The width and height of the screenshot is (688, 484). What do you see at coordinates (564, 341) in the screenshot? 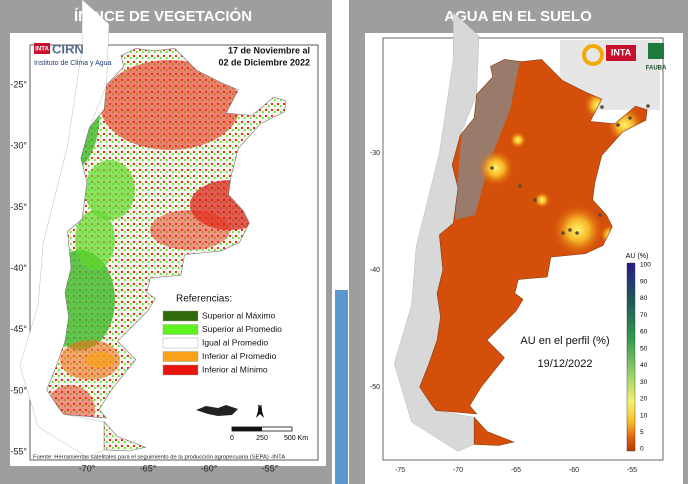
I see `caption: AU en el perfil (%)` at bounding box center [564, 341].